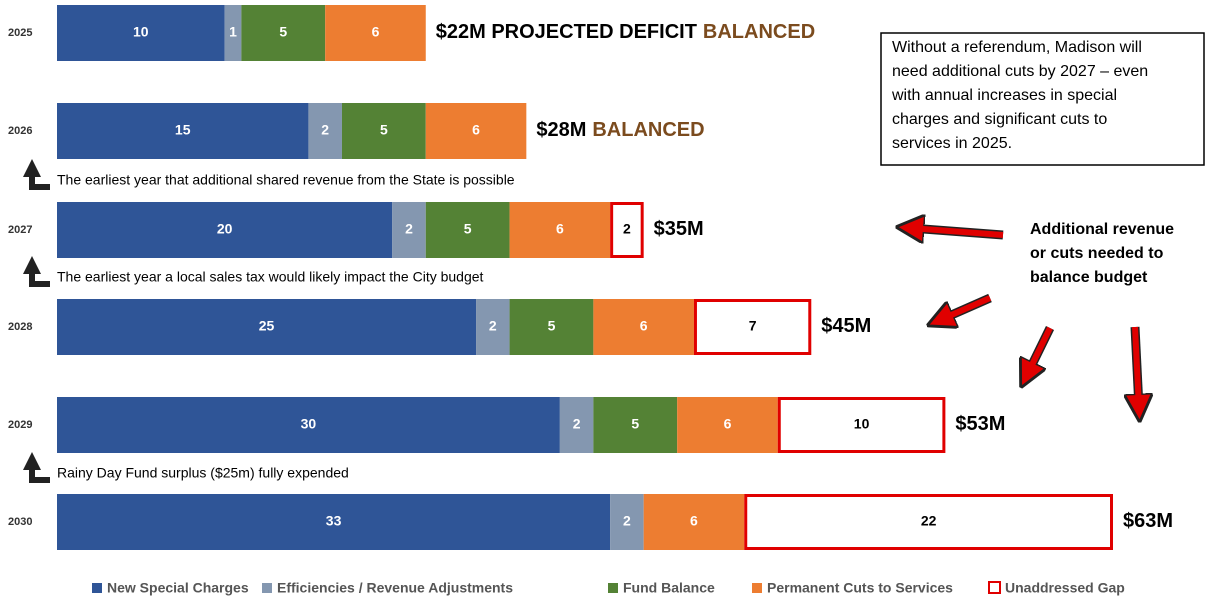  What do you see at coordinates (395, 588) in the screenshot?
I see `legend-label: Efficiencies / Revenue Adjustments` at bounding box center [395, 588].